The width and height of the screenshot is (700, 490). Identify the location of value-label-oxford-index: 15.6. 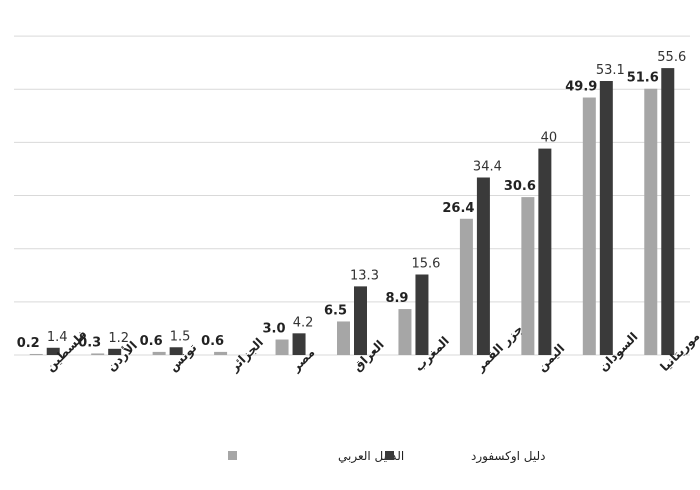
(425, 264).